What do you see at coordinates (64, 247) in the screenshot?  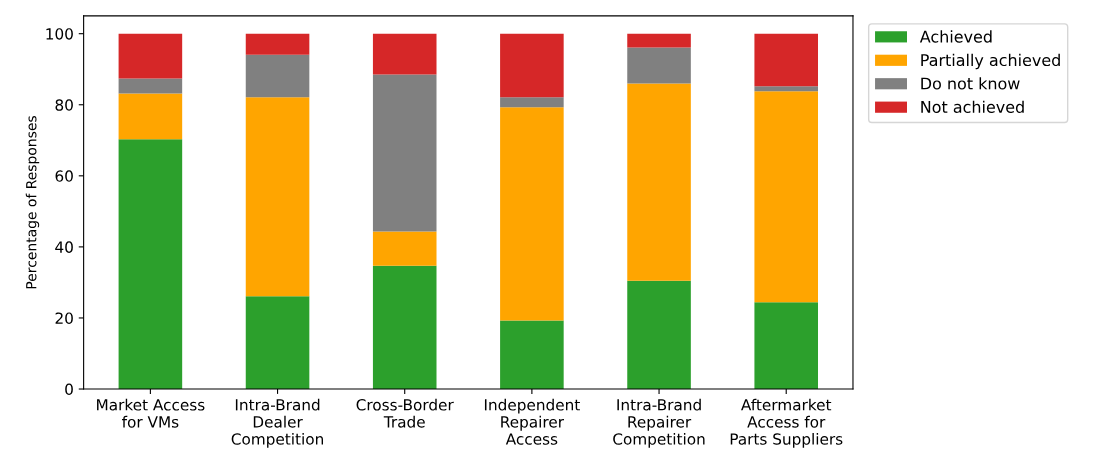 I see `y-tick-label: 40` at bounding box center [64, 247].